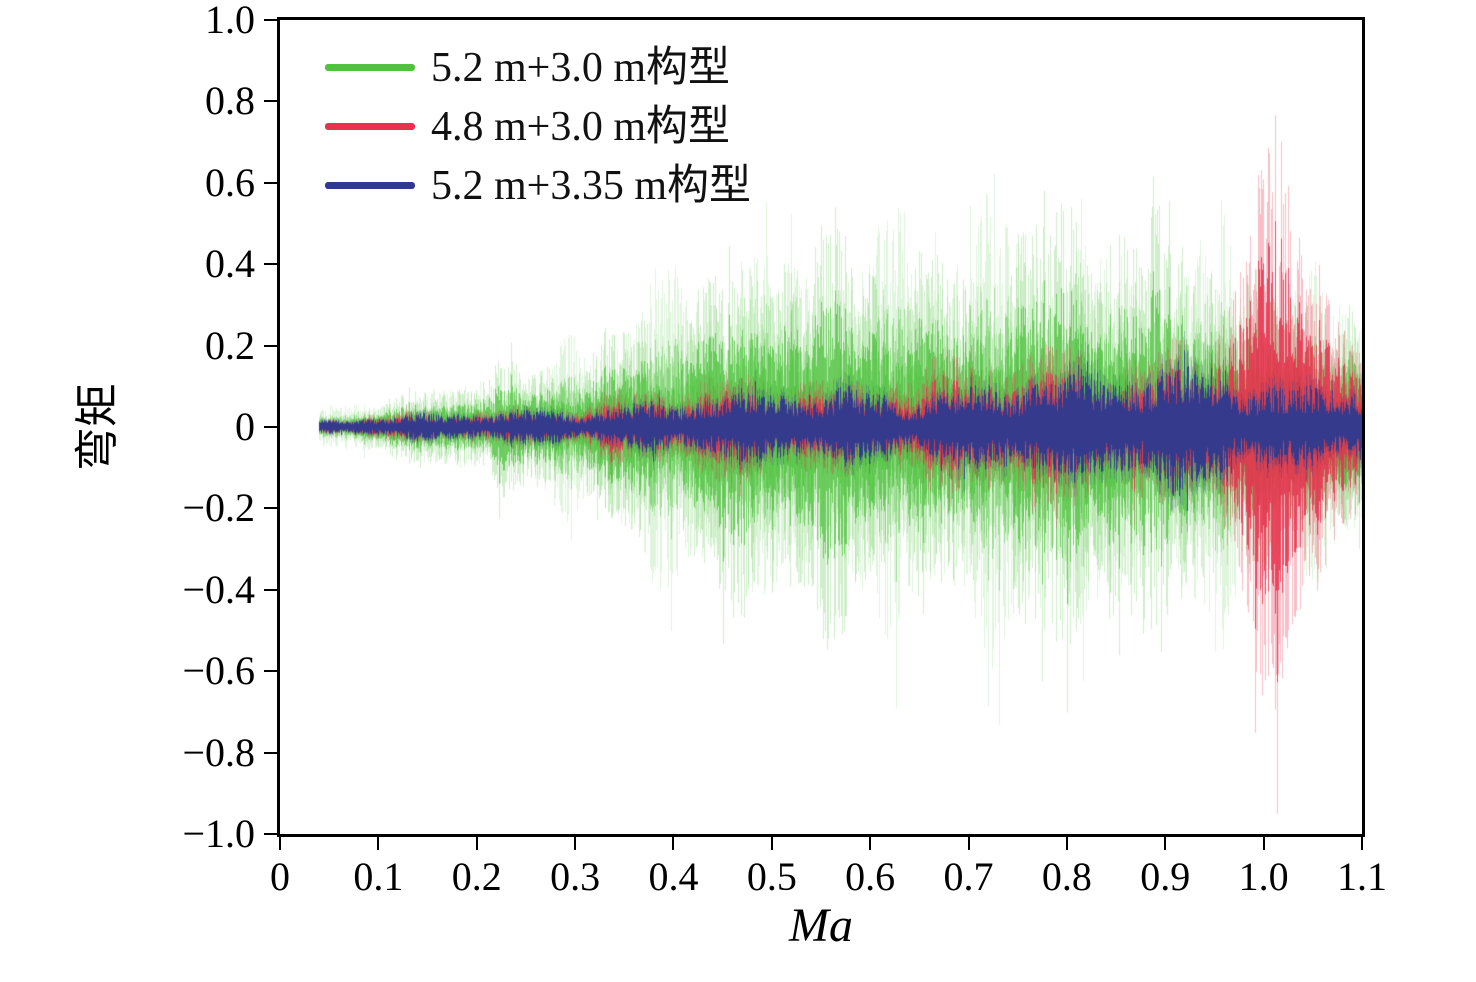  I want to click on x-tick-label: 0.3, so click(575, 876).